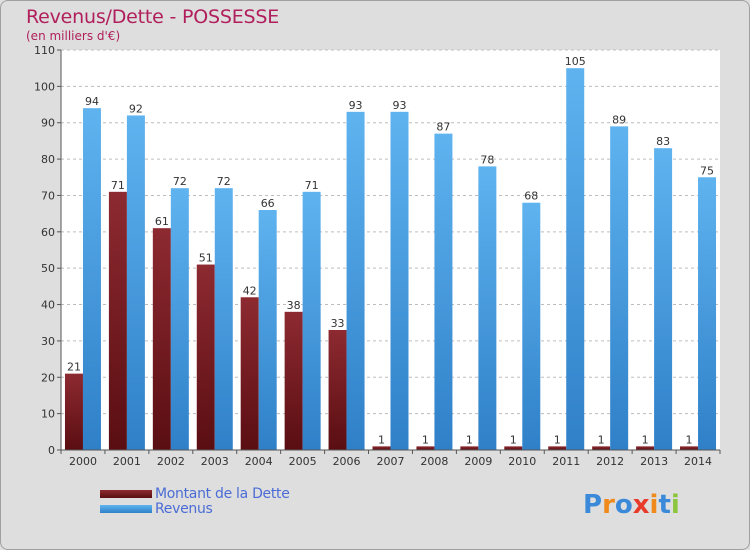 This screenshot has width=750, height=550. Describe the element at coordinates (136, 108) in the screenshot. I see `data-label: 92` at that location.